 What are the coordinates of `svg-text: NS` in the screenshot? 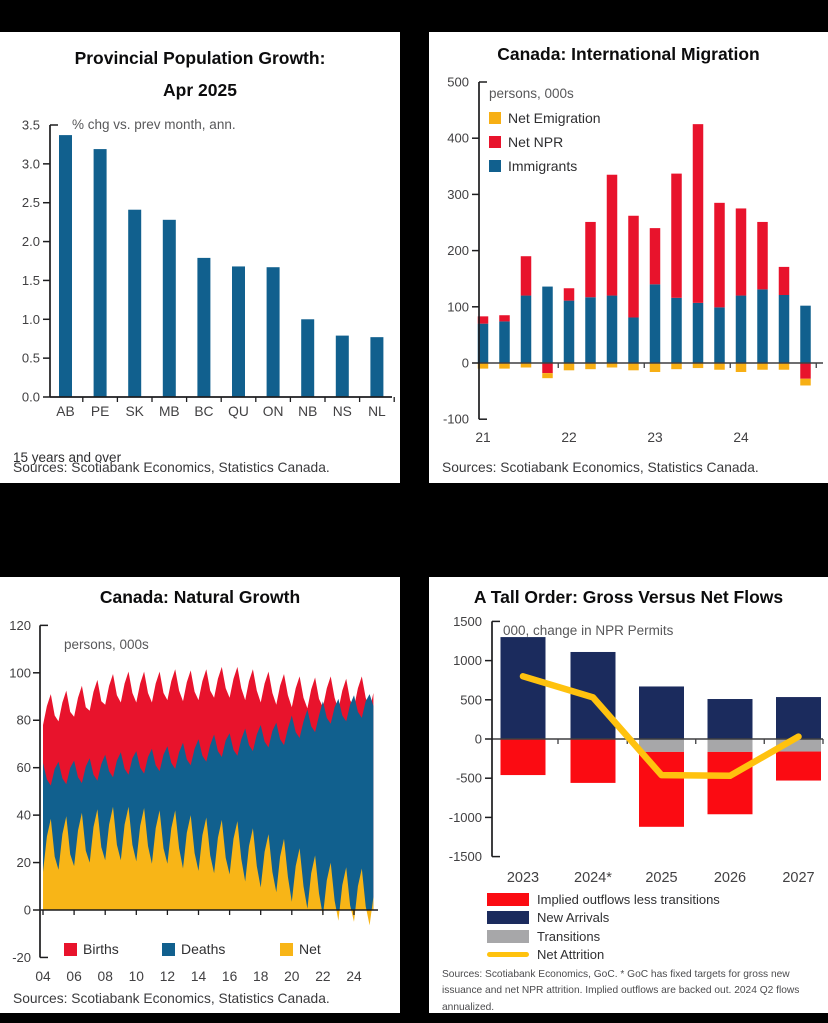 It's located at (342, 411).